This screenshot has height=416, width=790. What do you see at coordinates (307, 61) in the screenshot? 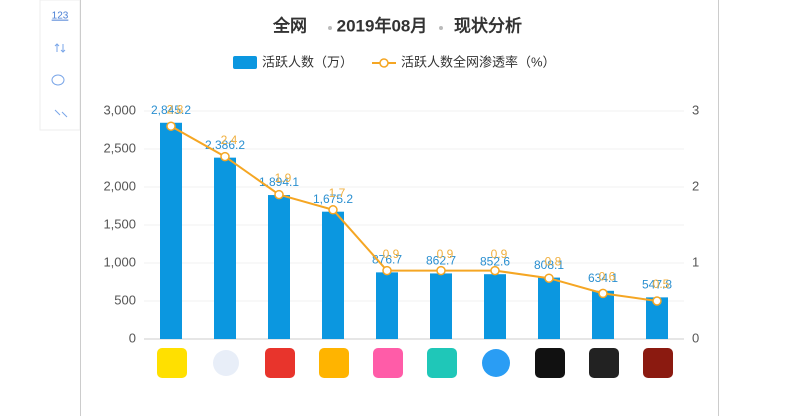
I see `legend-label: 活跃人数（万）` at bounding box center [307, 61].